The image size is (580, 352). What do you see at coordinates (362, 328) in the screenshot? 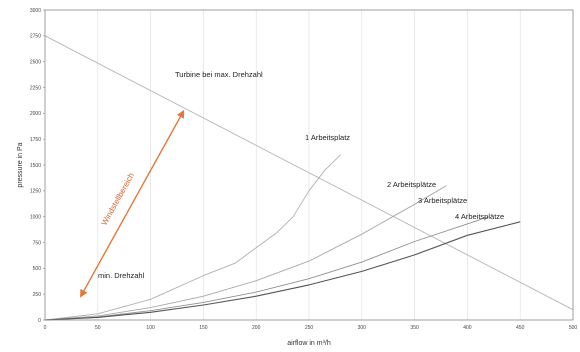
I see `x-tick-label: 300` at bounding box center [362, 328].